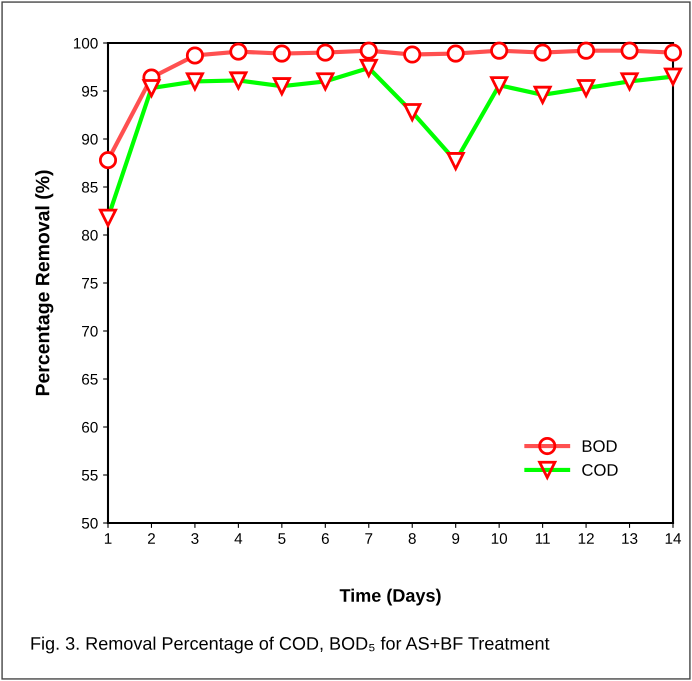  Describe the element at coordinates (90, 187) in the screenshot. I see `y-tick-label: 85` at that location.